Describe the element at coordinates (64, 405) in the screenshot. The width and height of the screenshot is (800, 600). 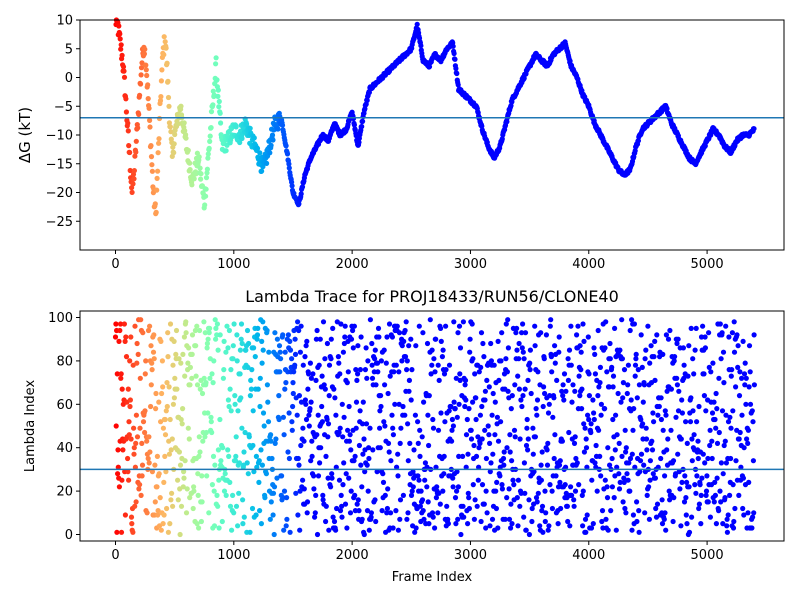
I see `y-tick-label: 60` at that location.